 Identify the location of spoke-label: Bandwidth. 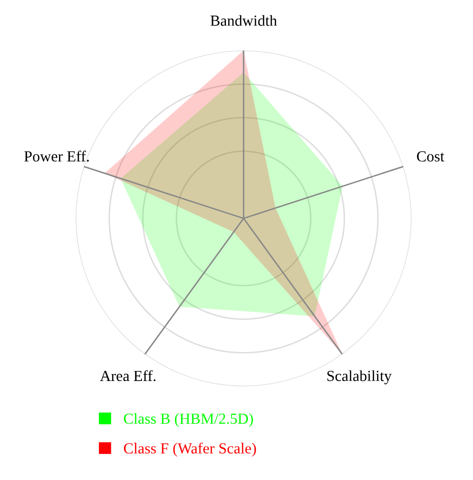
(243, 20).